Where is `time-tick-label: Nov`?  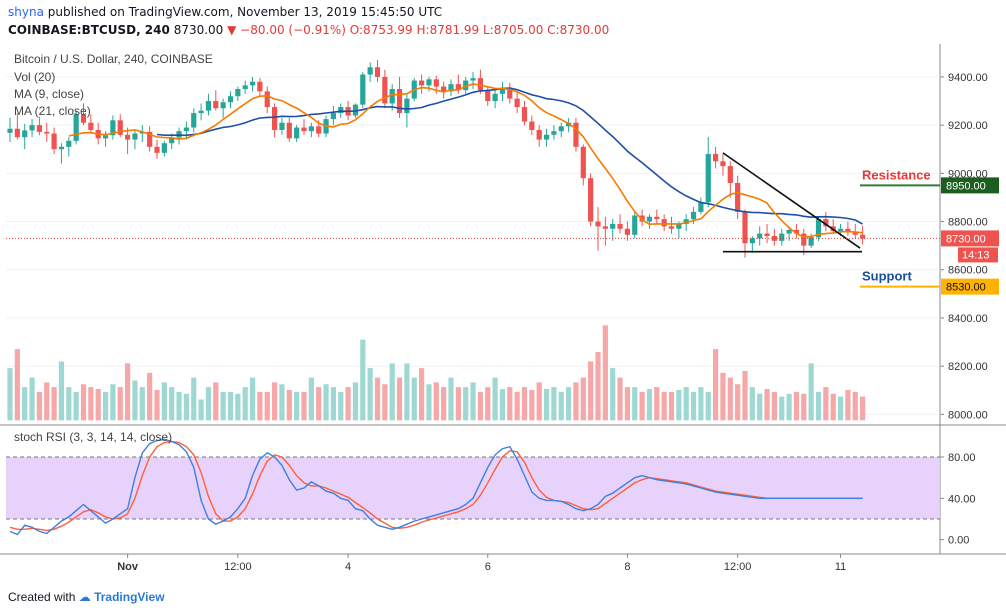 time-tick-label: Nov is located at coordinates (128, 567).